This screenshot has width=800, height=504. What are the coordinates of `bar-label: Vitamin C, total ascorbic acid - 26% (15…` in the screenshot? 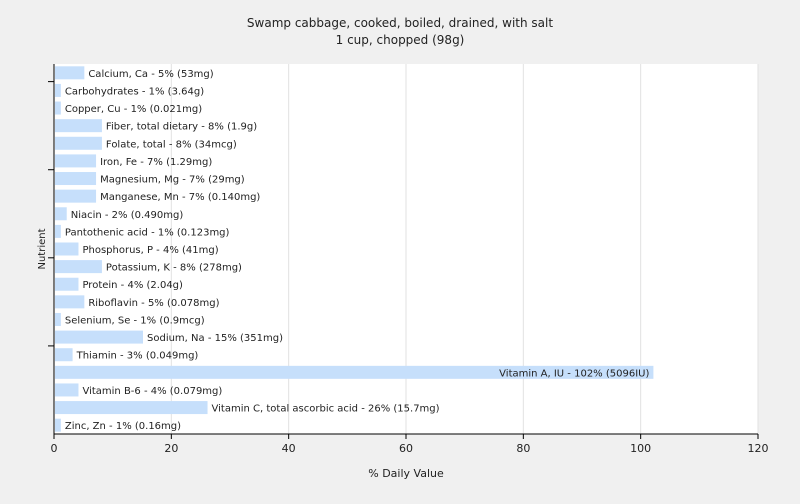 It's located at (326, 409).